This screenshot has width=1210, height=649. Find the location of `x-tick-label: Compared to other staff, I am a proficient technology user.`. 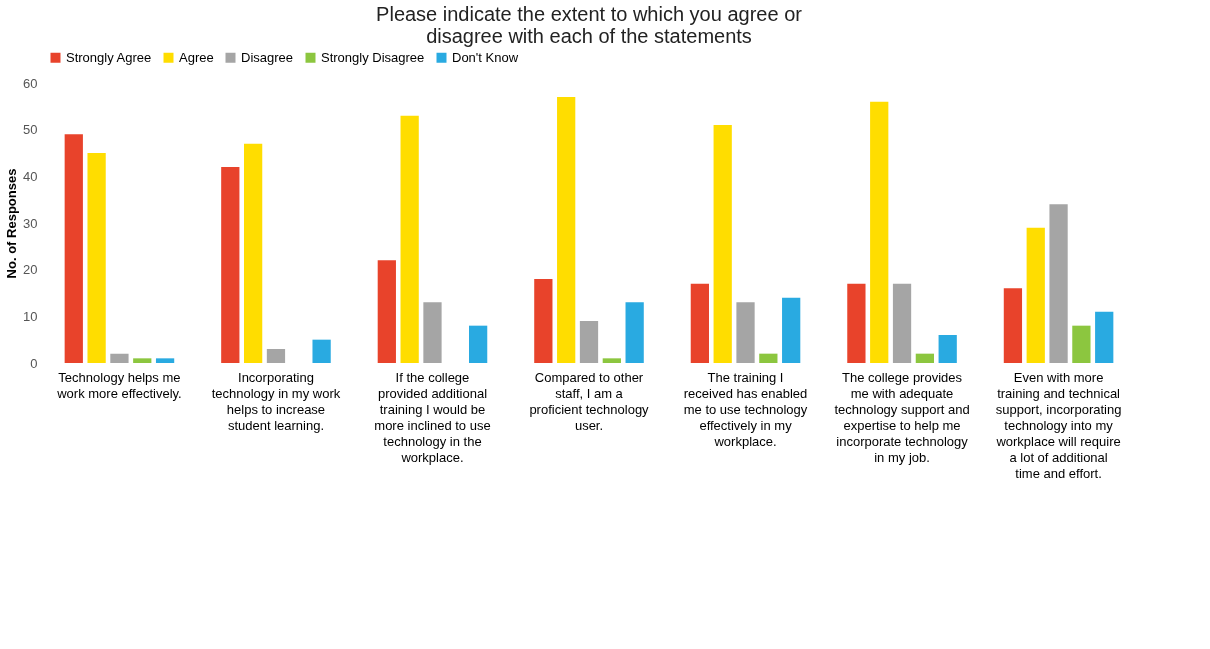

x-tick-label: Compared to other staff, I am a proficient technology user. is located at coordinates (589, 401).